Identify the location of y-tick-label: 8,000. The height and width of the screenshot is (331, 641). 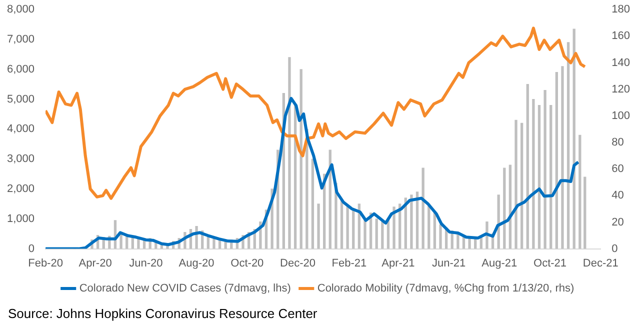
(20, 10).